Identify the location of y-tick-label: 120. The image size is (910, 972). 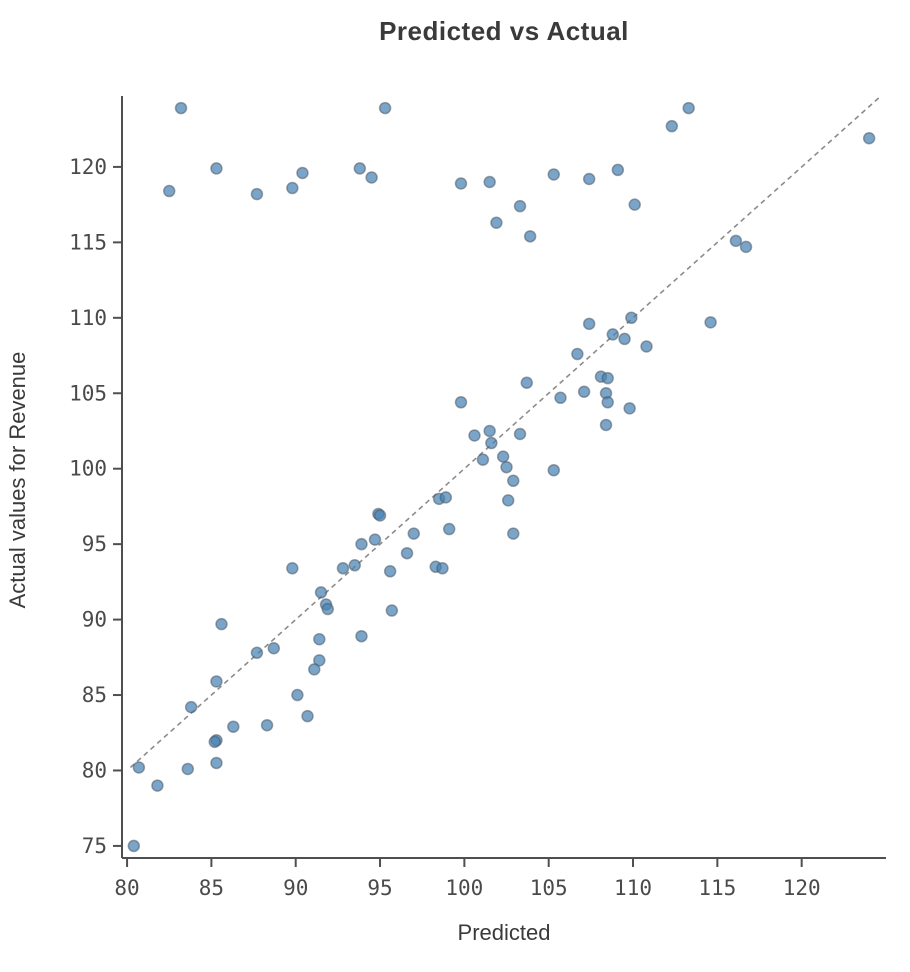
(88, 167).